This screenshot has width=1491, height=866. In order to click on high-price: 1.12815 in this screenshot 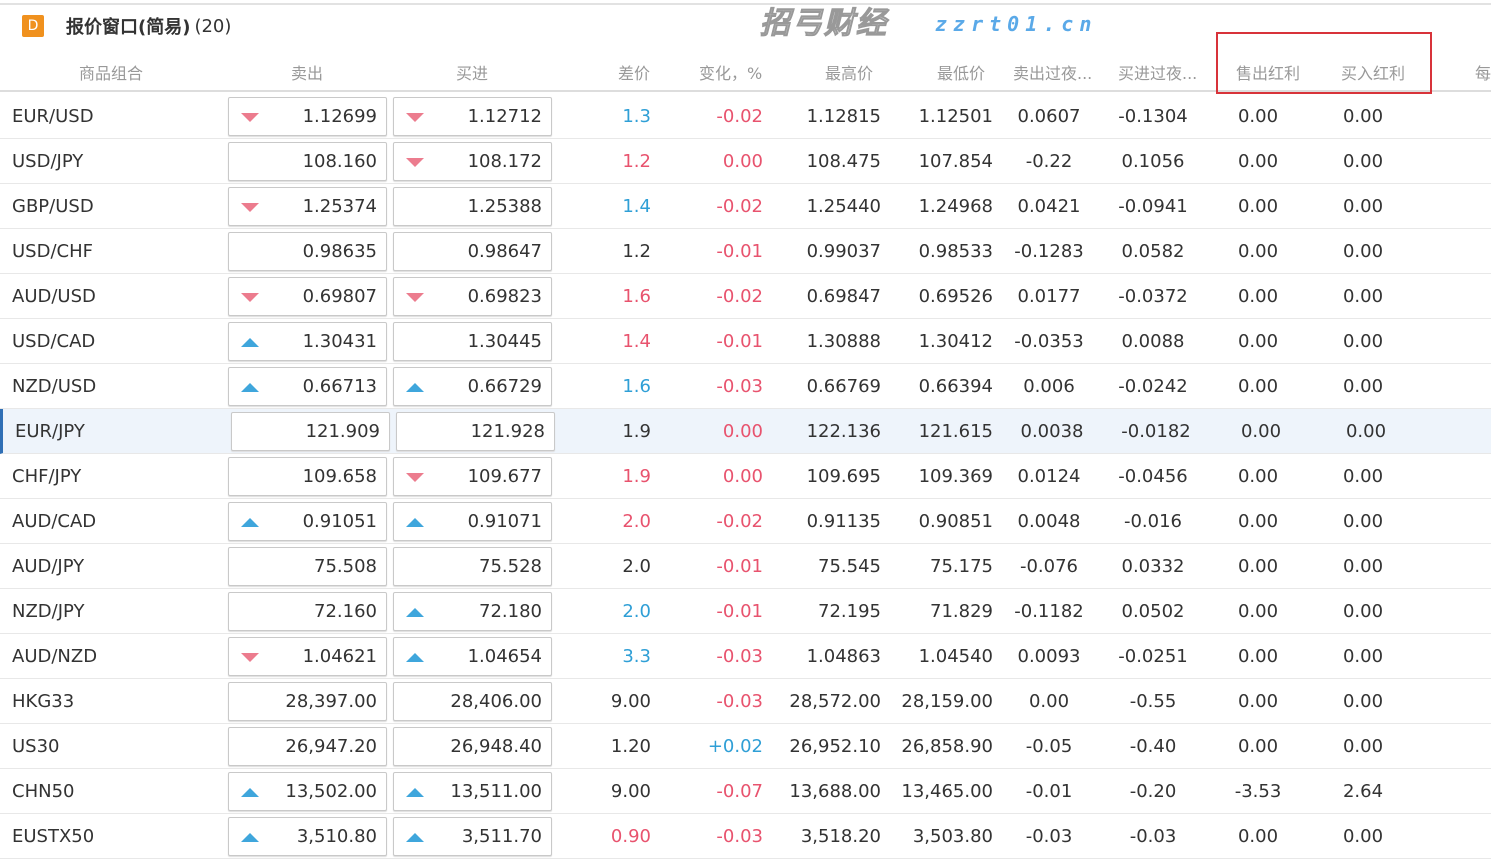, I will do `click(843, 116)`.